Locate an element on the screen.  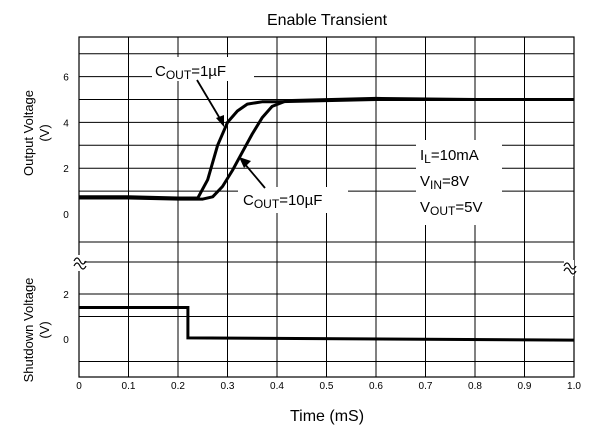
y-axis-label-top-line2: (V) is located at coordinates (44, 132).